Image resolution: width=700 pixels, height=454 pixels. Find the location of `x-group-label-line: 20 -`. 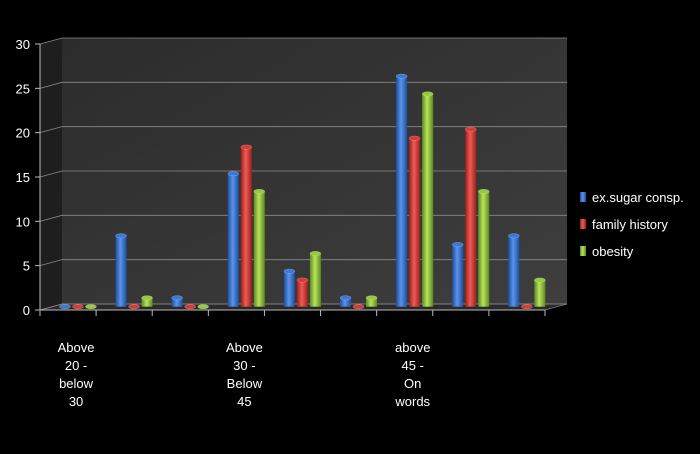

x-group-label-line: 20 - is located at coordinates (76, 365).